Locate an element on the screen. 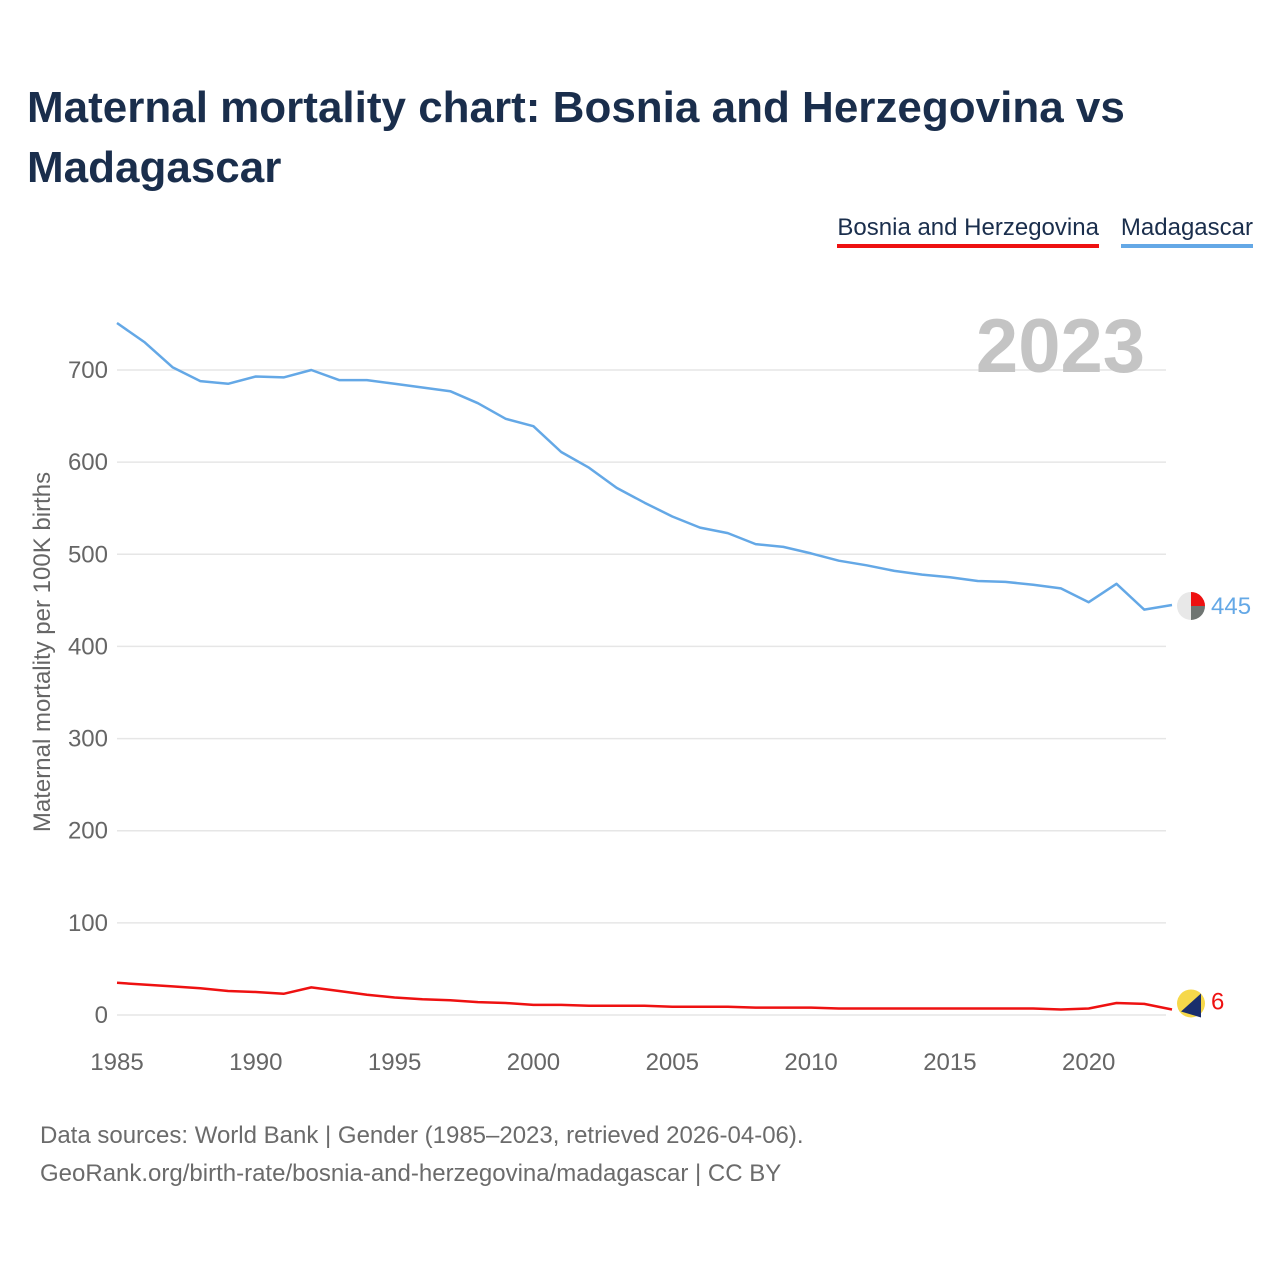 The image size is (1280, 1280). x-tick-label: 2010 is located at coordinates (810, 1062).